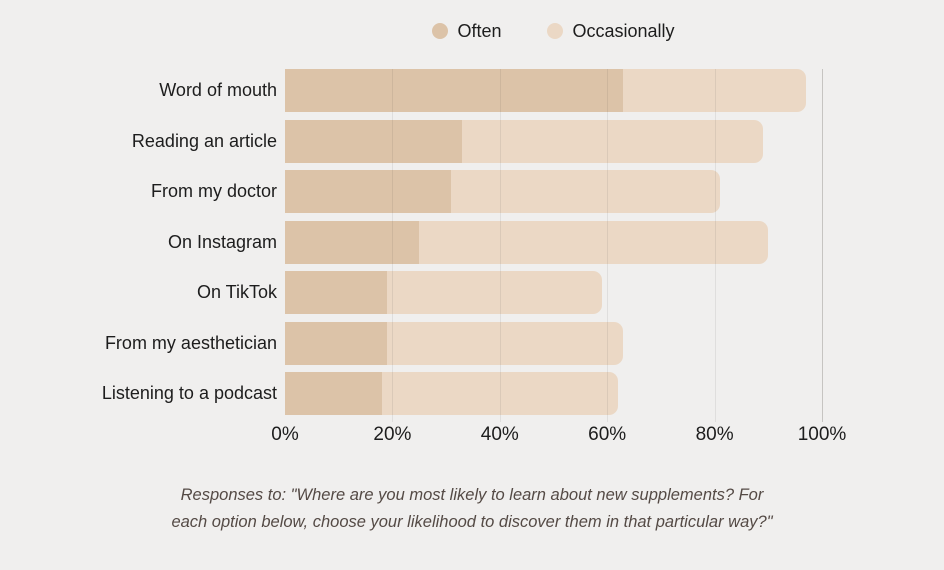  I want to click on x-axis-tick-labels: 0% 20% 40% 60% 80% 100%, so click(558, 437).